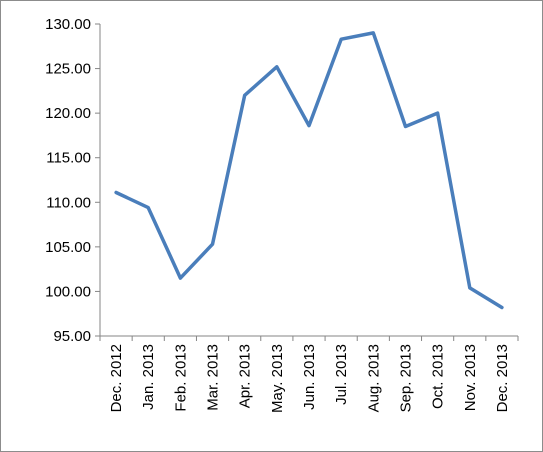  What do you see at coordinates (180, 378) in the screenshot?
I see `x-tick-label: Feb. 2013` at bounding box center [180, 378].